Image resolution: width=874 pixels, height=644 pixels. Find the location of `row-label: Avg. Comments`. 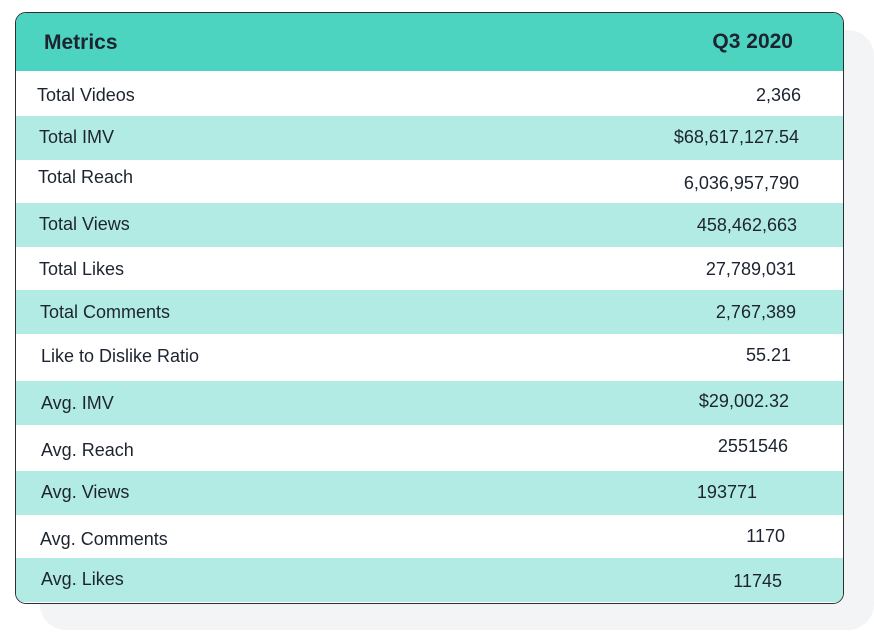

row-label: Avg. Comments is located at coordinates (104, 539).